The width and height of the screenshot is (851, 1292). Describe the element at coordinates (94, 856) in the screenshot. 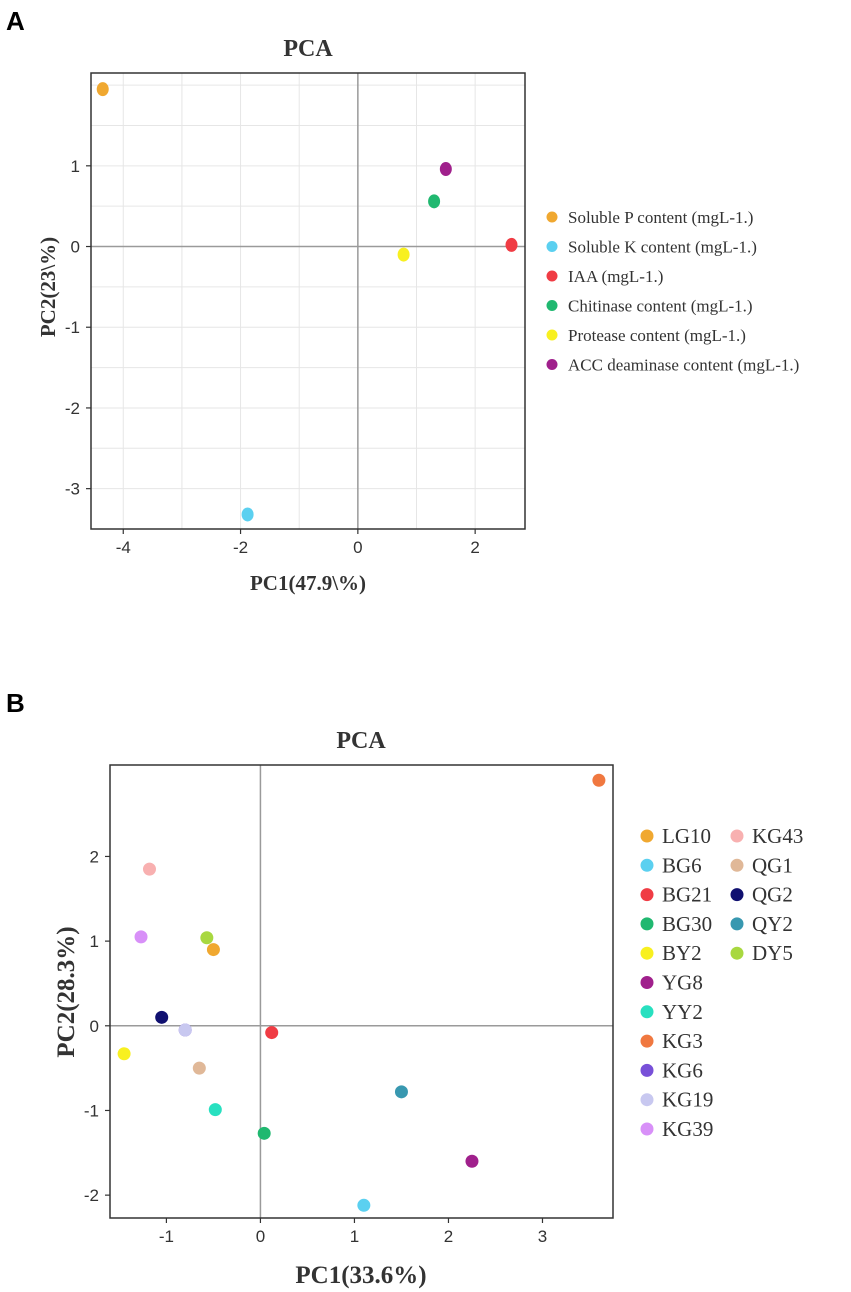

I see `chart-b-y-tick-label: 2` at that location.